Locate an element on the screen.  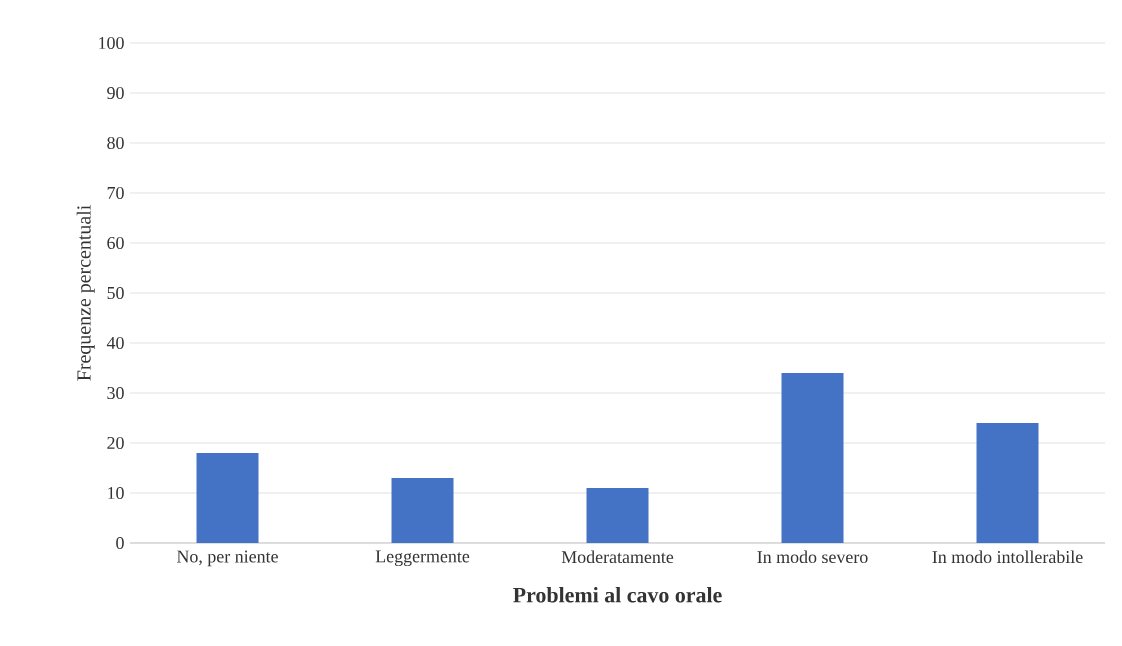
y-tick-label: 40 is located at coordinates (115, 343).